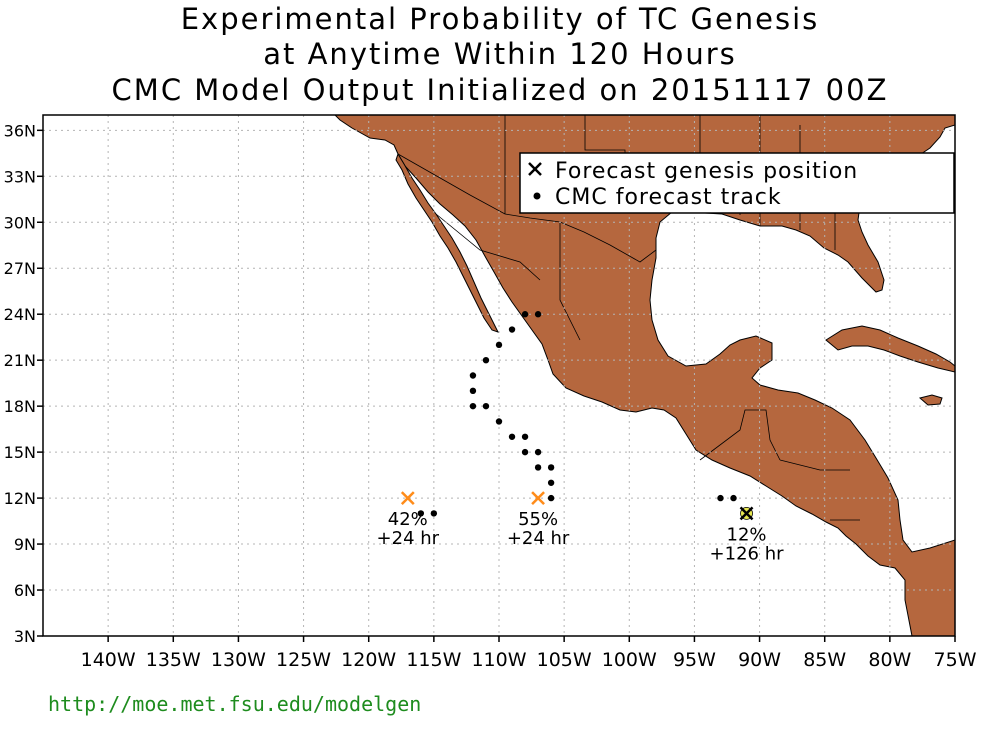 The width and height of the screenshot is (1000, 750). What do you see at coordinates (173, 660) in the screenshot?
I see `lon-tick-label: 135W` at bounding box center [173, 660].